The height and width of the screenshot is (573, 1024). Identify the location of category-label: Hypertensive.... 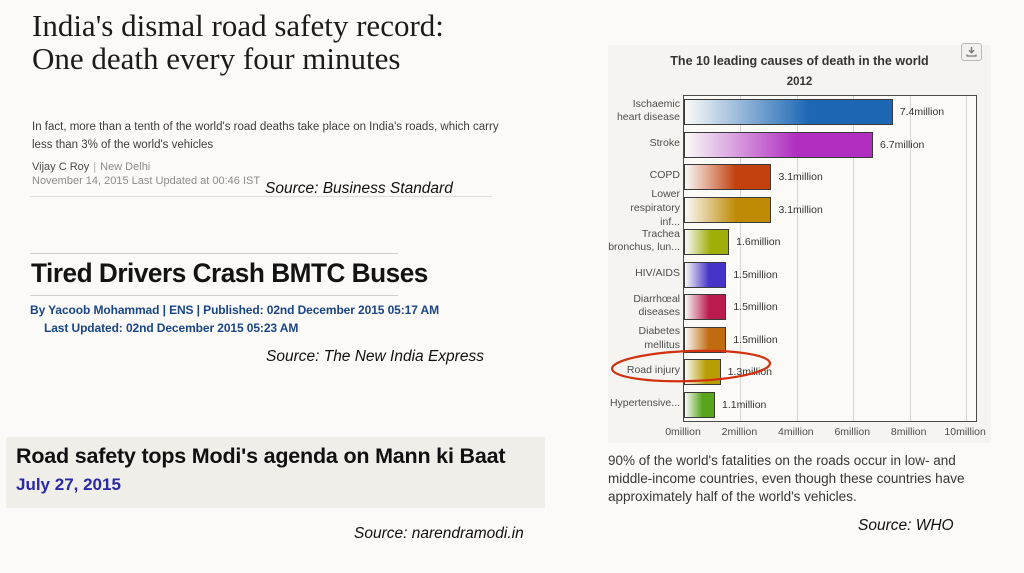
(644, 404).